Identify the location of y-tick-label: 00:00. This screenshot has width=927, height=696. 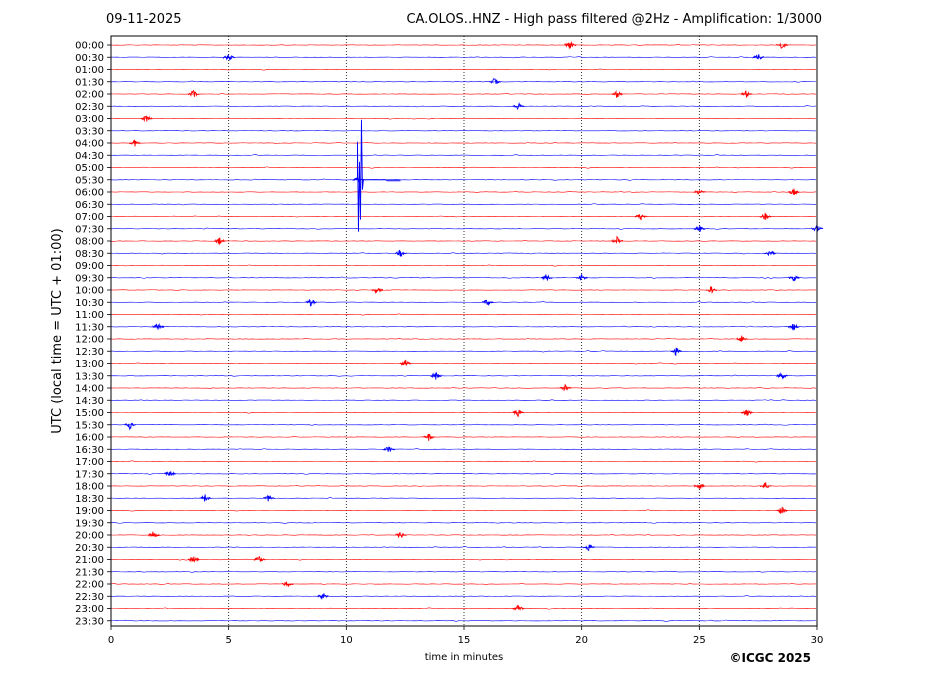
(89, 46).